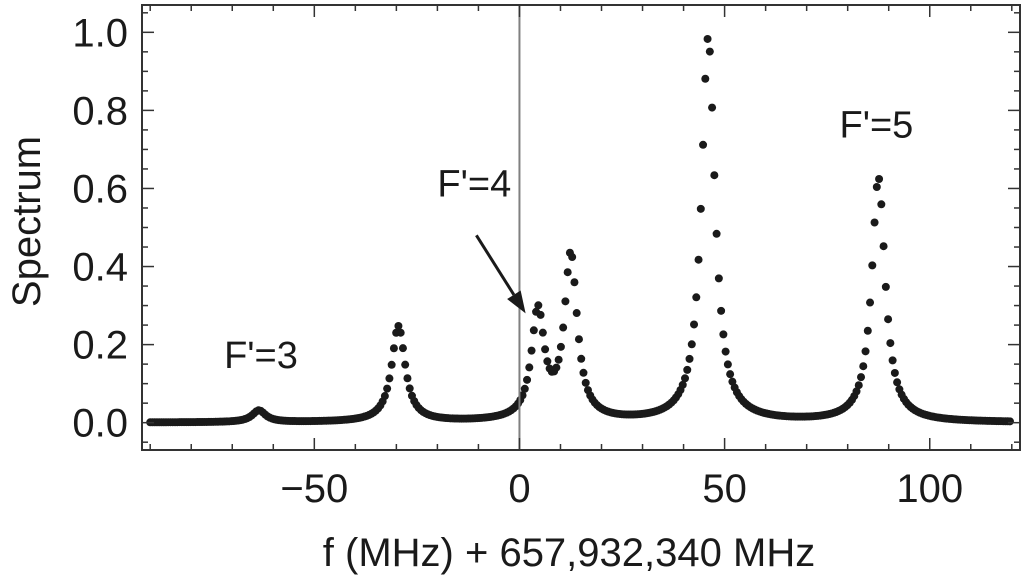 Image resolution: width=1034 pixels, height=584 pixels. What do you see at coordinates (100, 346) in the screenshot?
I see `y-tick-label: 0.2` at bounding box center [100, 346].